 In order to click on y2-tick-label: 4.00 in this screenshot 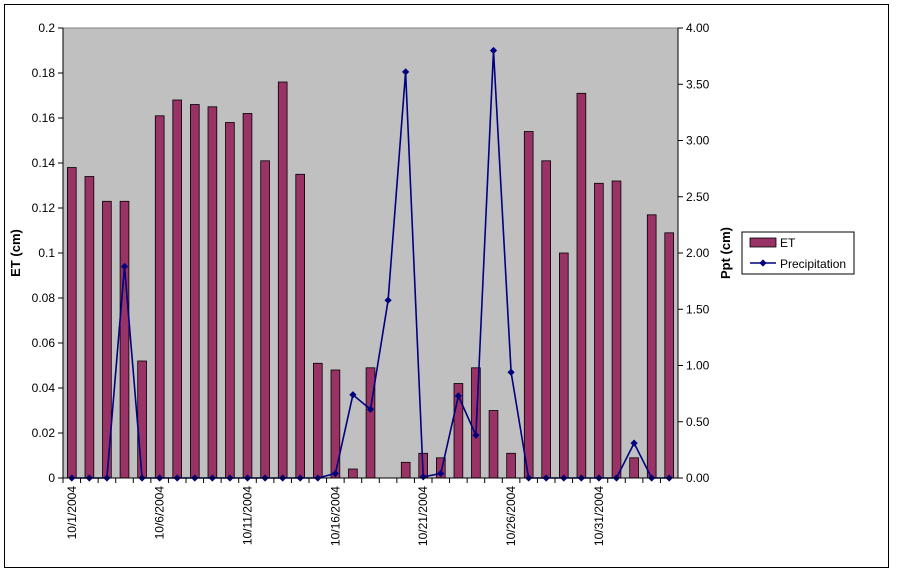, I will do `click(698, 28)`.